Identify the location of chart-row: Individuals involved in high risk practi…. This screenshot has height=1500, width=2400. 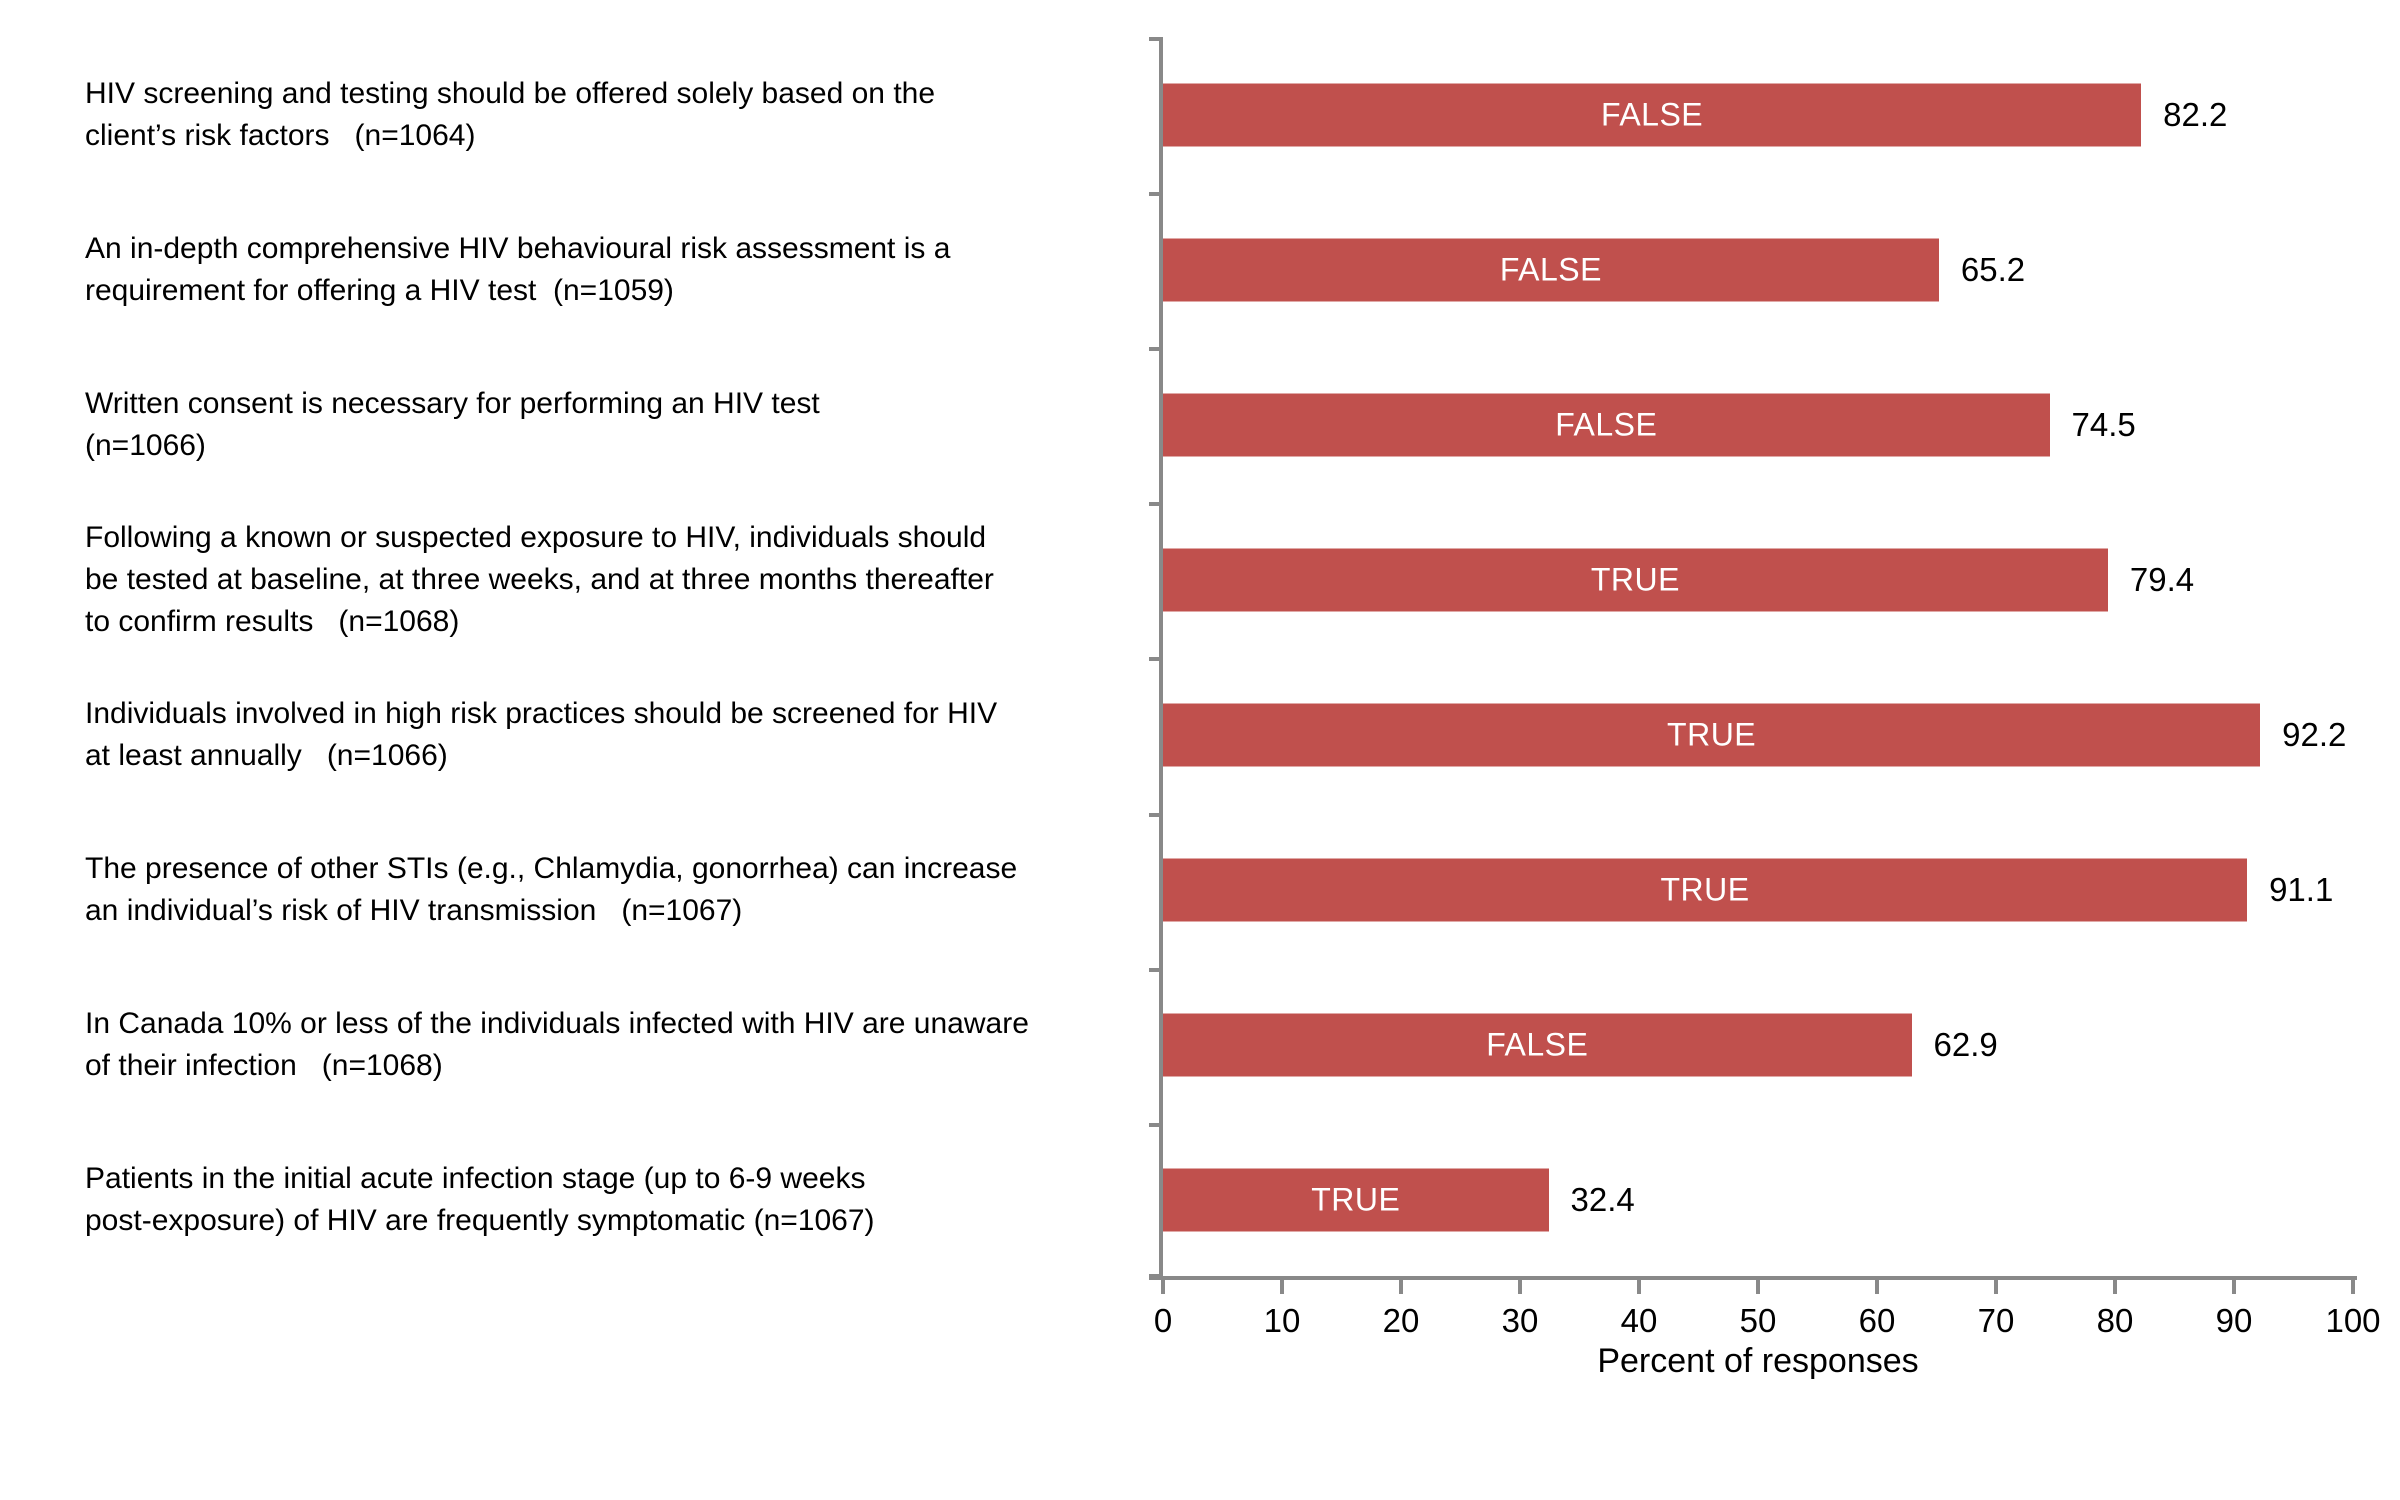
(1200, 734).